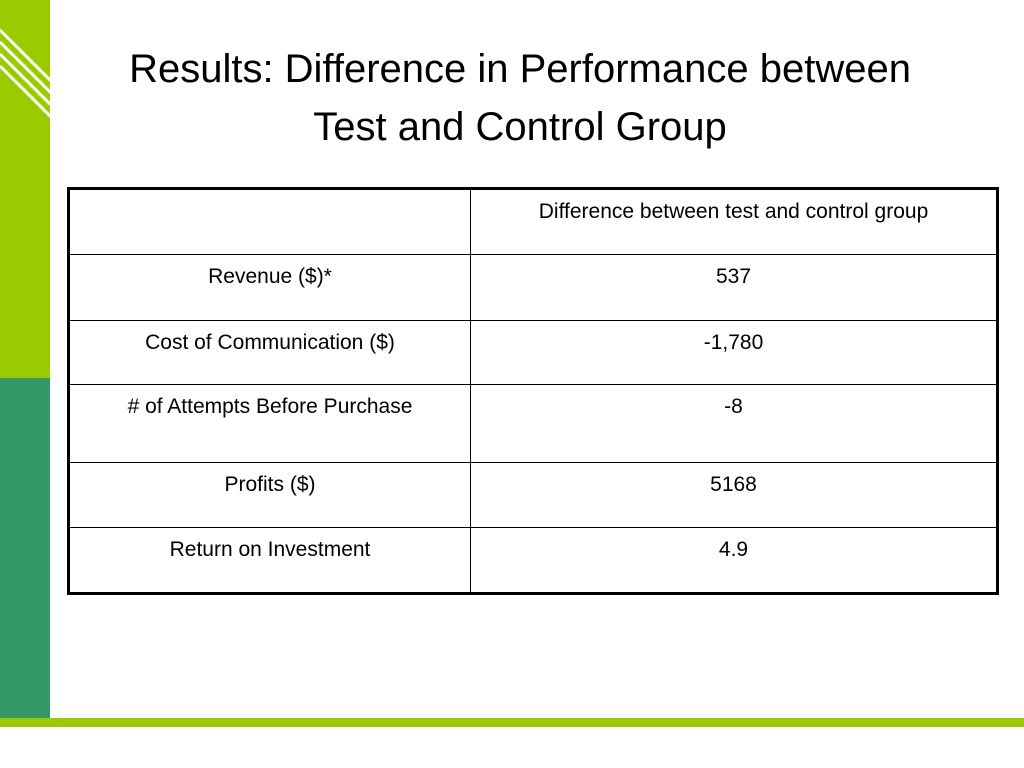  Describe the element at coordinates (269, 221) in the screenshot. I see `header-cell-empty` at that location.